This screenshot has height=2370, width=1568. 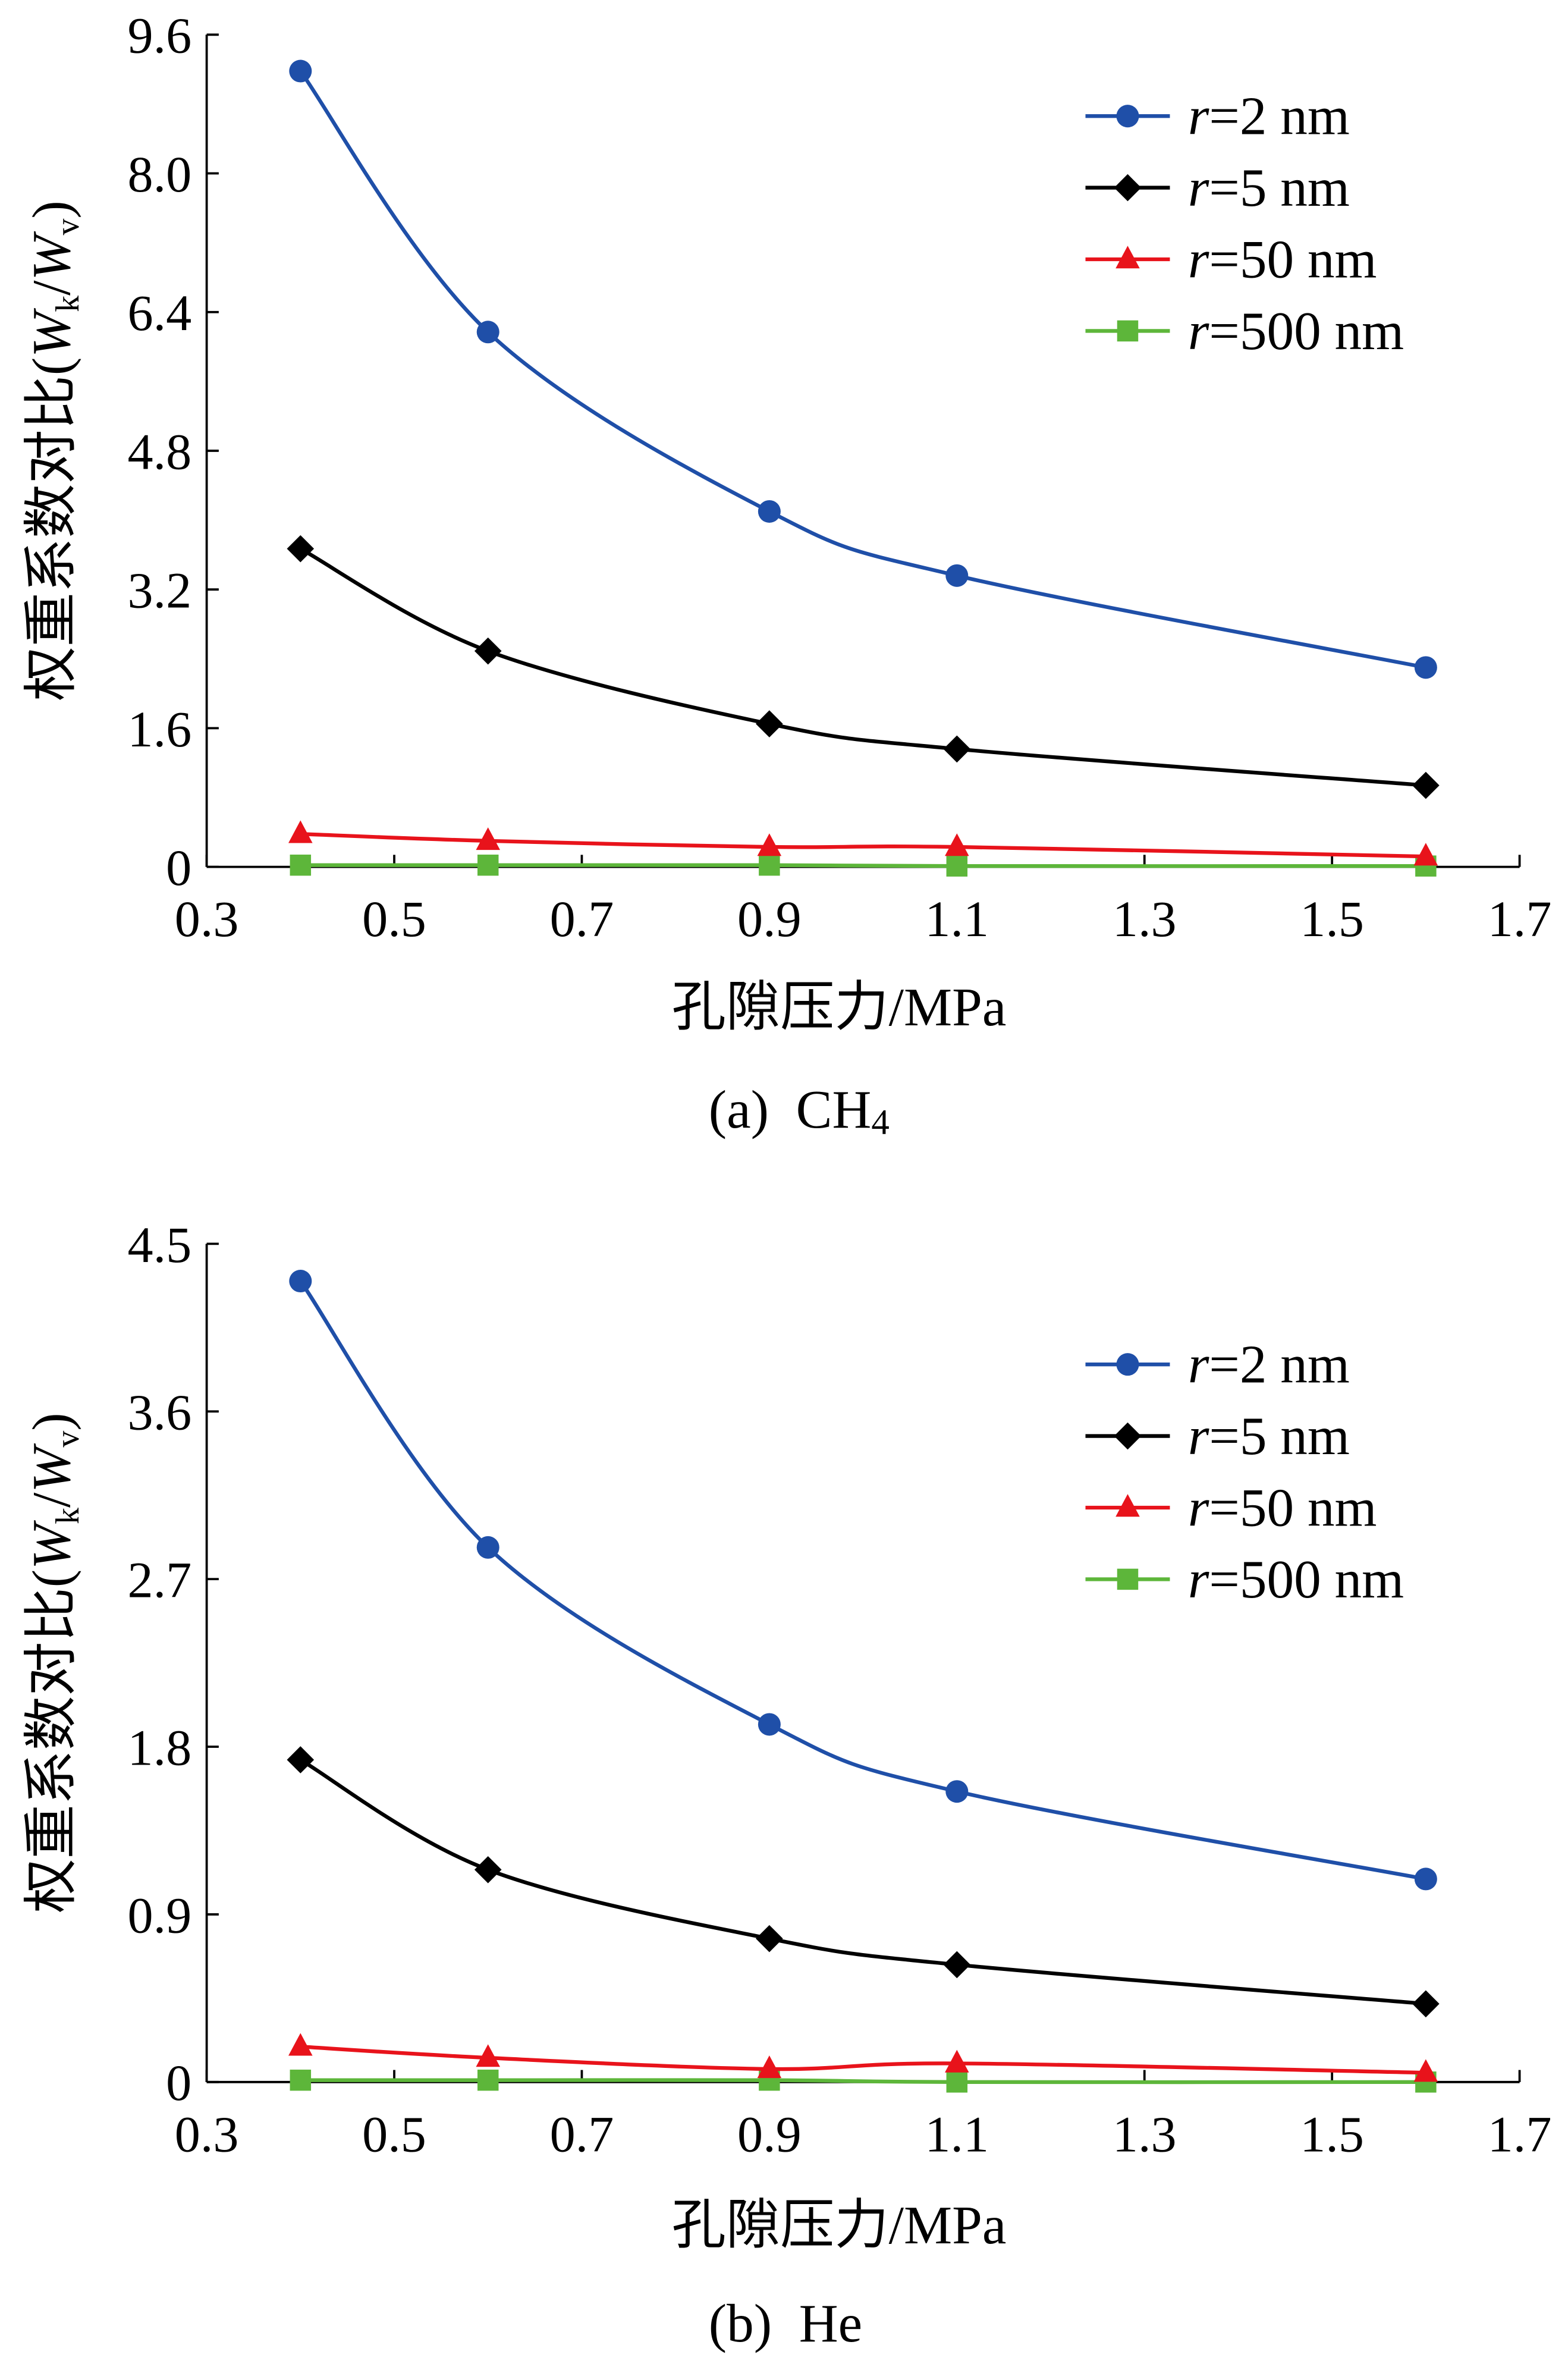 I want to click on legend-value: =500 nm, so click(x=1306, y=331).